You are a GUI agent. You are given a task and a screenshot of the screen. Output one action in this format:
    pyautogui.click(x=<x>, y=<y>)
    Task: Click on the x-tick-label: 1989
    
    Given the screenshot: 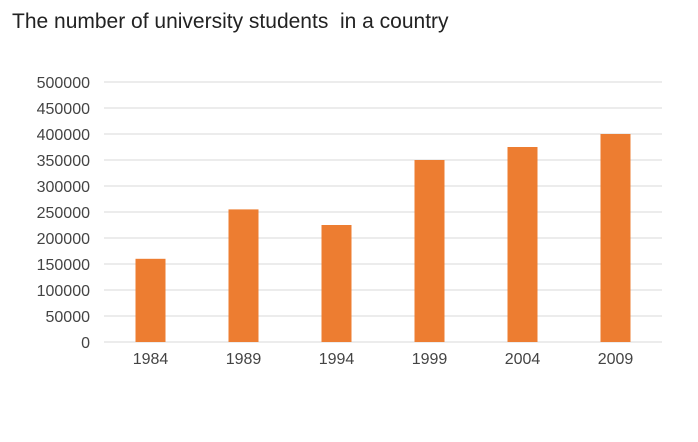 What is the action you would take?
    pyautogui.click(x=244, y=359)
    